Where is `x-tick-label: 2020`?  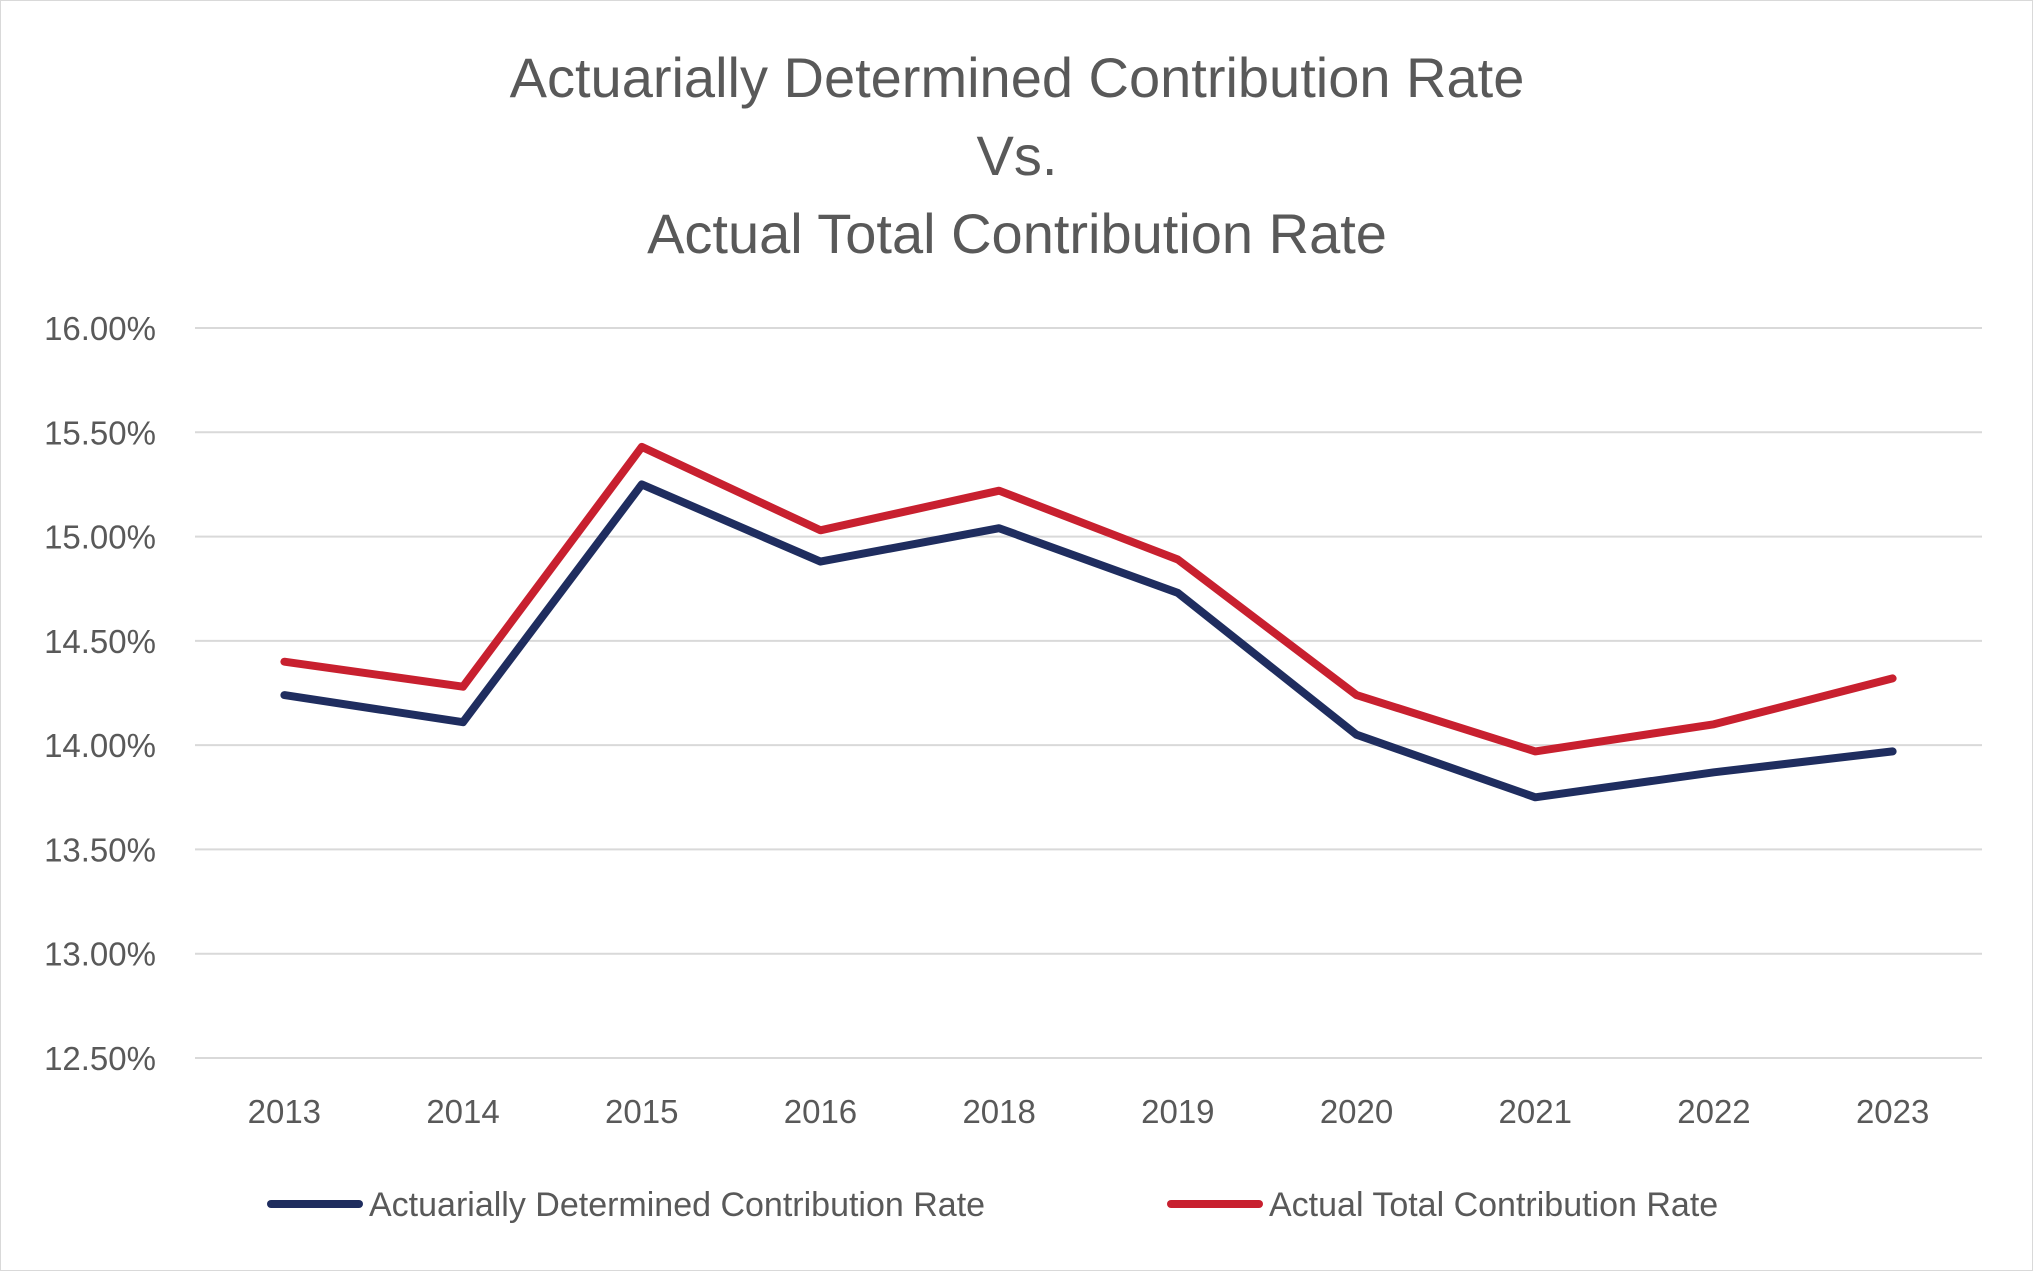 x-tick-label: 2020 is located at coordinates (1356, 1111).